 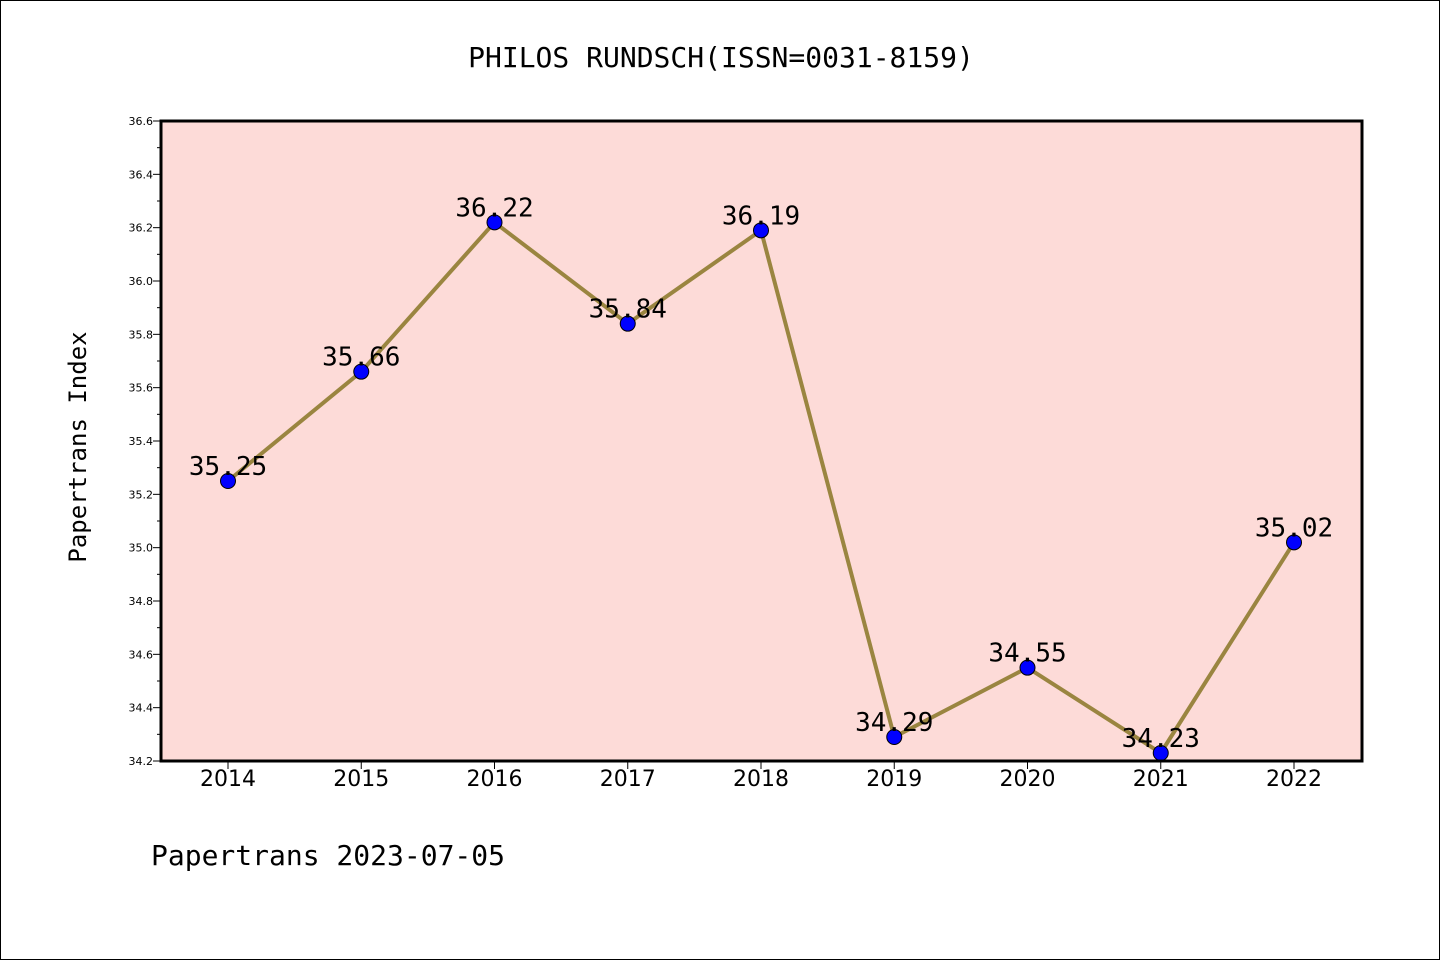 What do you see at coordinates (141, 441) in the screenshot?
I see `y-tick-label: 35.4` at bounding box center [141, 441].